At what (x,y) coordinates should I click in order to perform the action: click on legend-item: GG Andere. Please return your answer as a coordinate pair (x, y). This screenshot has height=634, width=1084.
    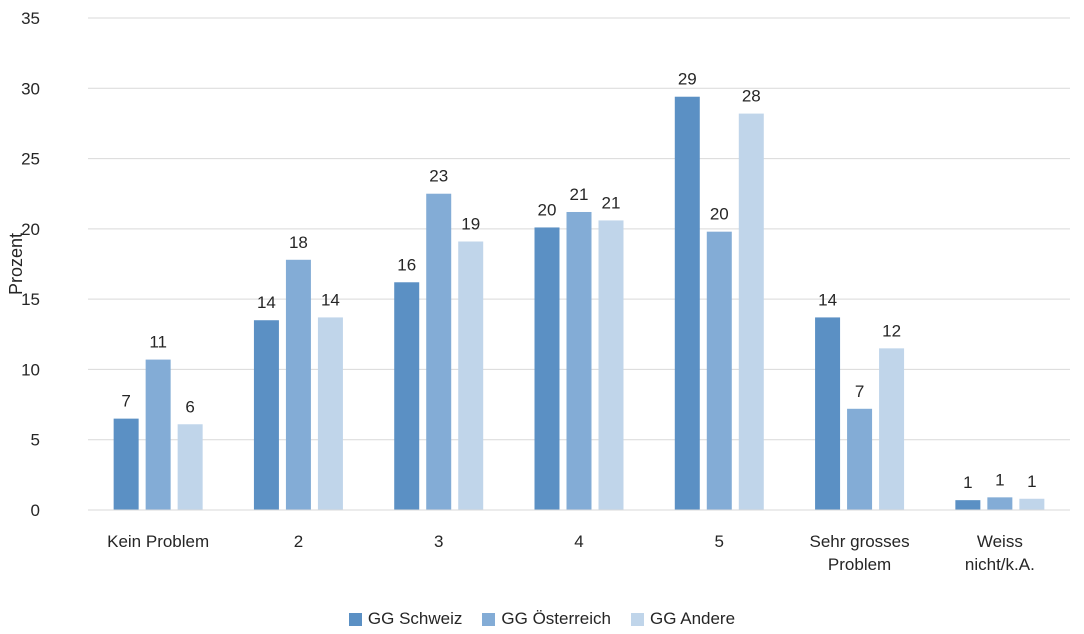
    Looking at the image, I should click on (683, 619).